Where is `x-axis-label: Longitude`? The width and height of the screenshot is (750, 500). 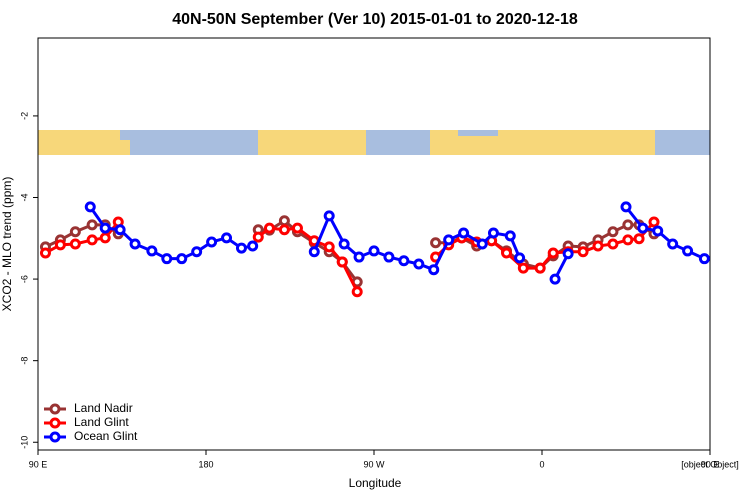
x-axis-label: Longitude is located at coordinates (375, 483).